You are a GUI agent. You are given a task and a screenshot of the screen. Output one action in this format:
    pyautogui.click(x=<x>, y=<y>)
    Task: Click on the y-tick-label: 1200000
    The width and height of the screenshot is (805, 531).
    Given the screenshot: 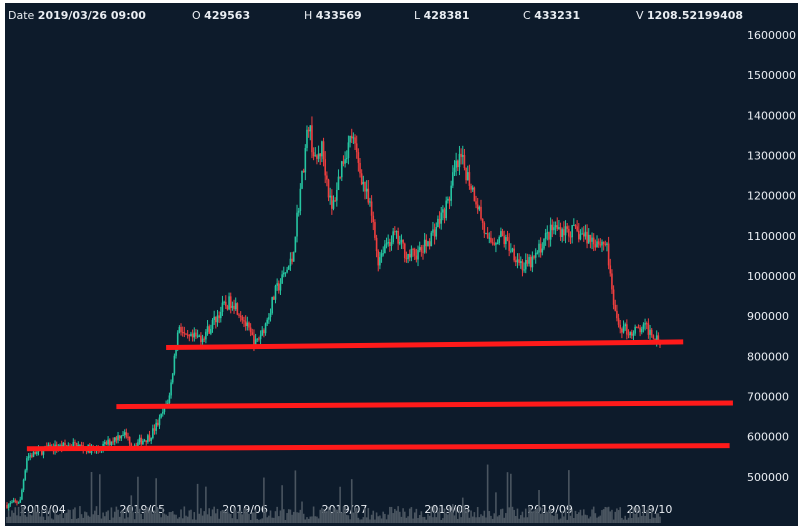 What is the action you would take?
    pyautogui.click(x=771, y=196)
    